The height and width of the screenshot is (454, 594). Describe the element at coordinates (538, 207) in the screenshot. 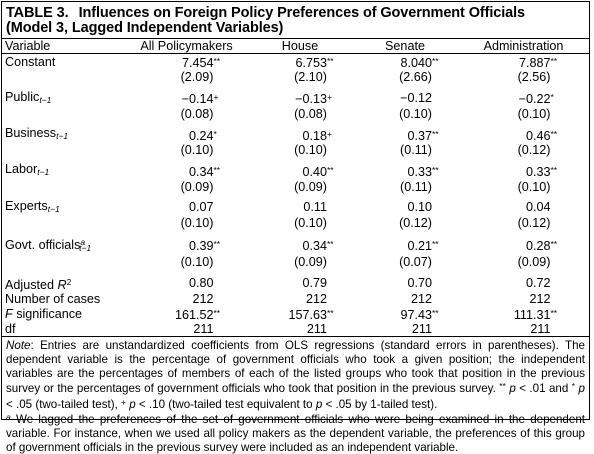

I see `coef-cell: 0.04` at that location.